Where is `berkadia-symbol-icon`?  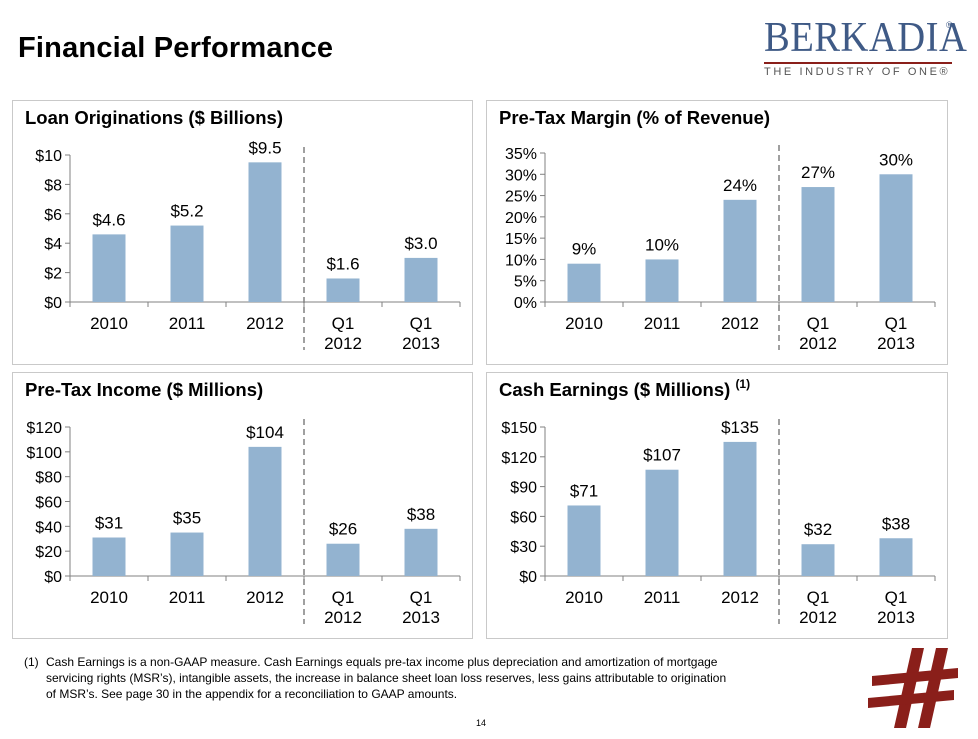
berkadia-symbol-icon is located at coordinates (913, 688).